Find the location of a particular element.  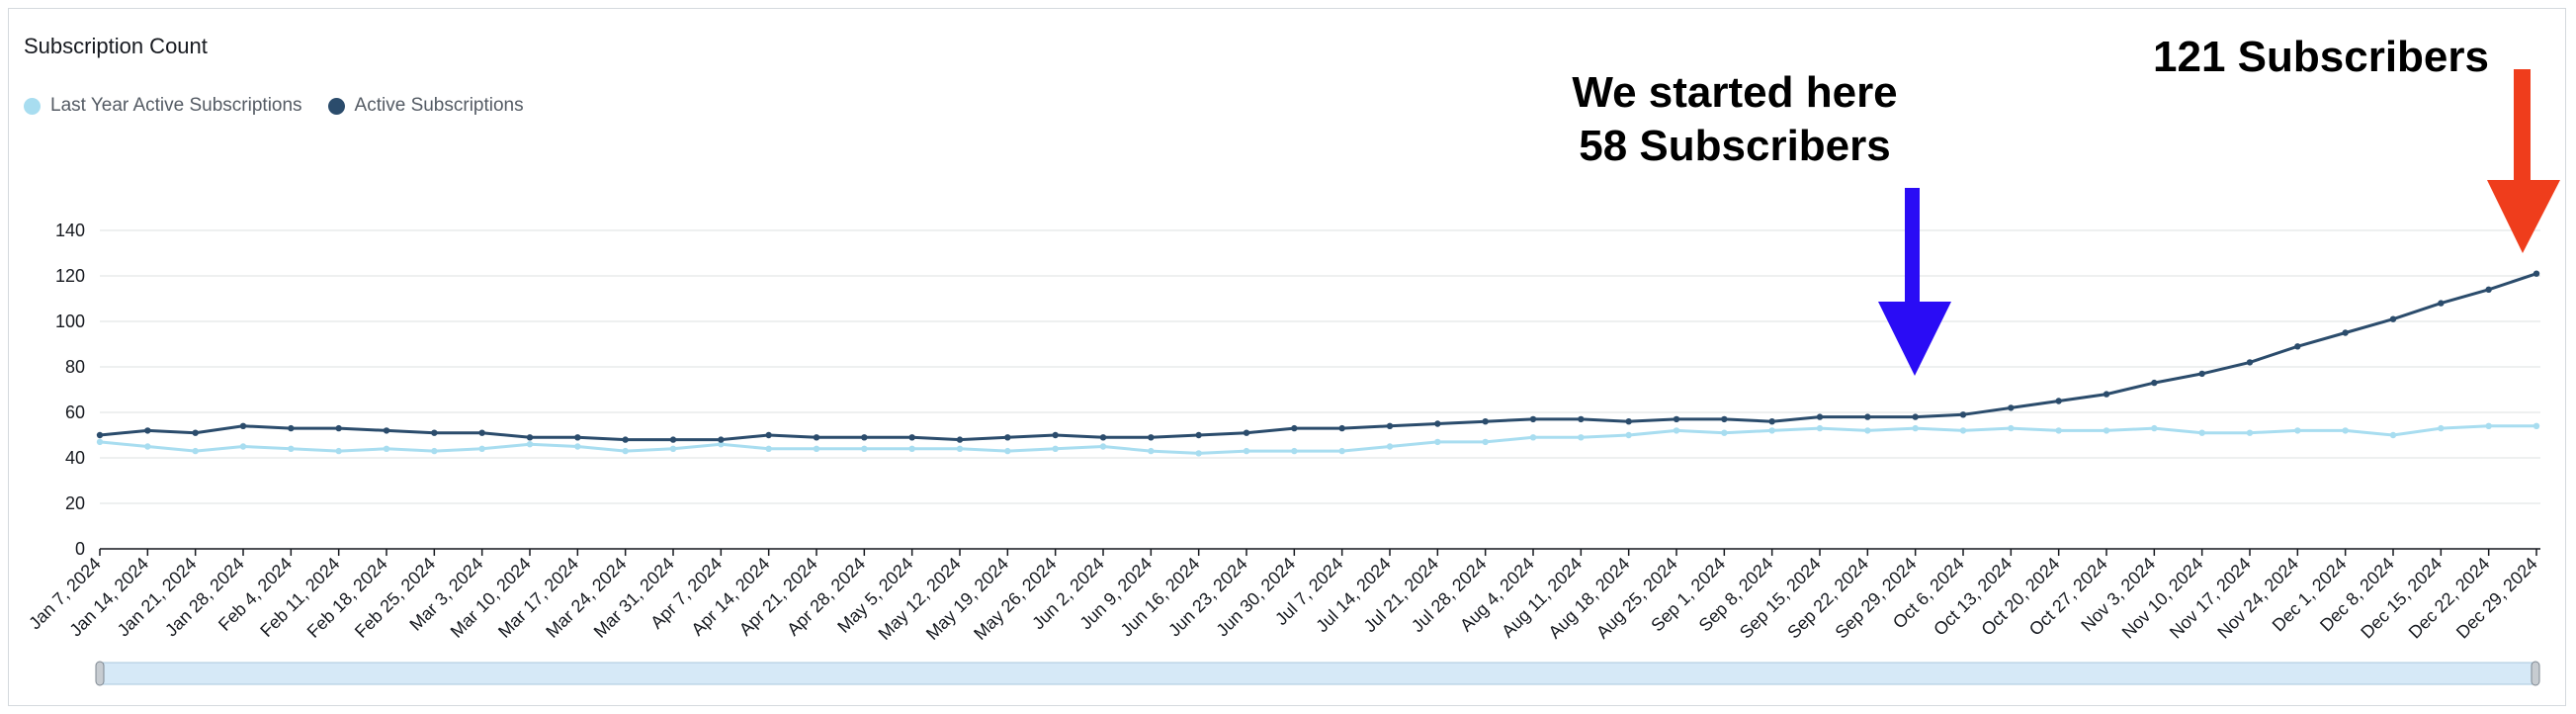

range-scrollbar is located at coordinates (1317, 673).